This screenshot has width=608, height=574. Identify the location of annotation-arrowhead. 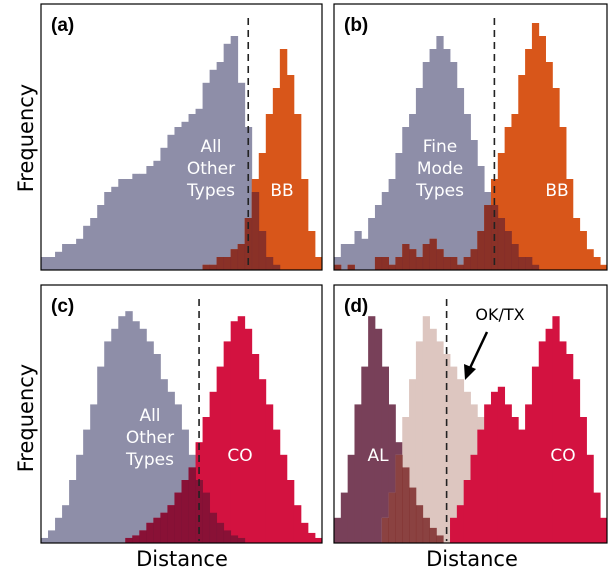
(470, 372).